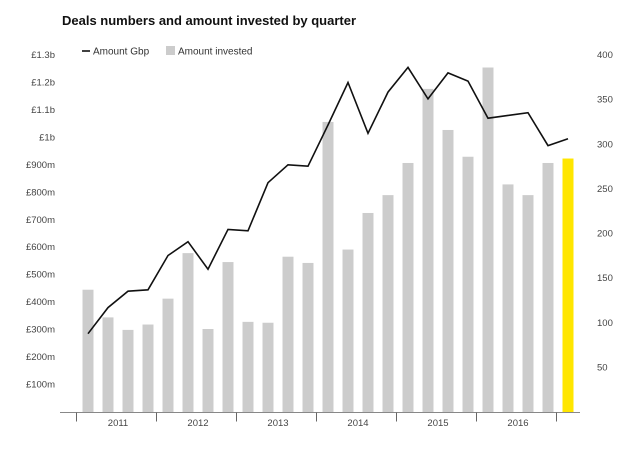 The width and height of the screenshot is (641, 450). I want to click on x-axis-year-label: 2011, so click(118, 423).